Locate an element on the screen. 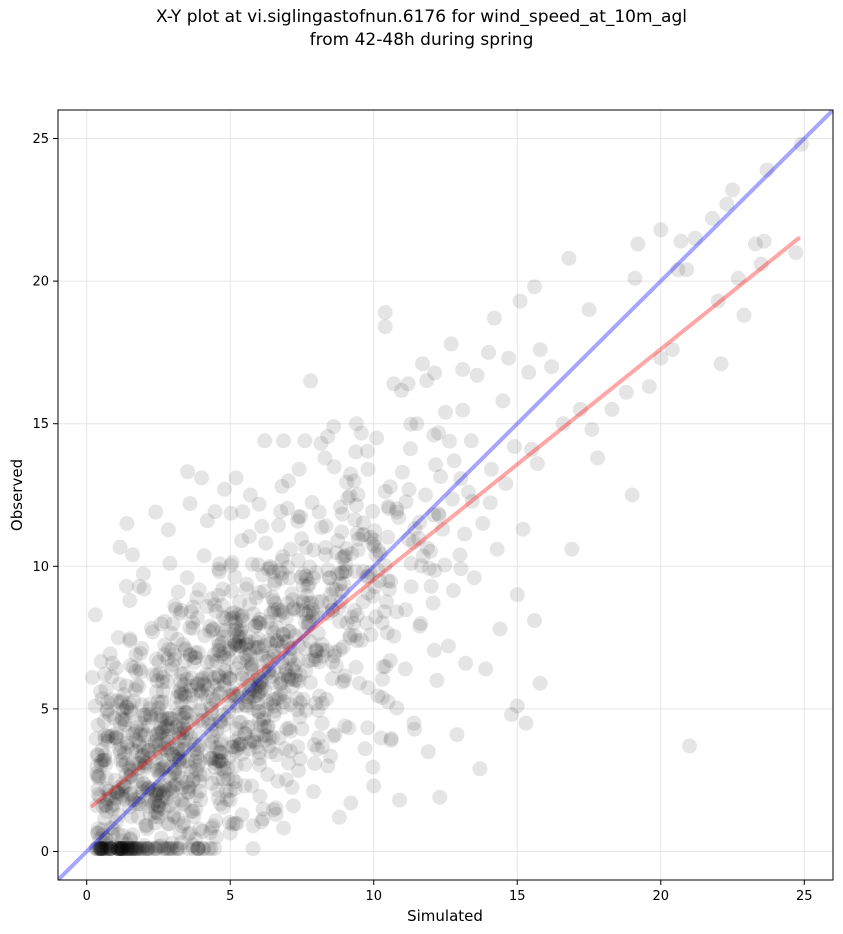  chart-title-line-2: from 42-48h during spring is located at coordinates (421, 40).